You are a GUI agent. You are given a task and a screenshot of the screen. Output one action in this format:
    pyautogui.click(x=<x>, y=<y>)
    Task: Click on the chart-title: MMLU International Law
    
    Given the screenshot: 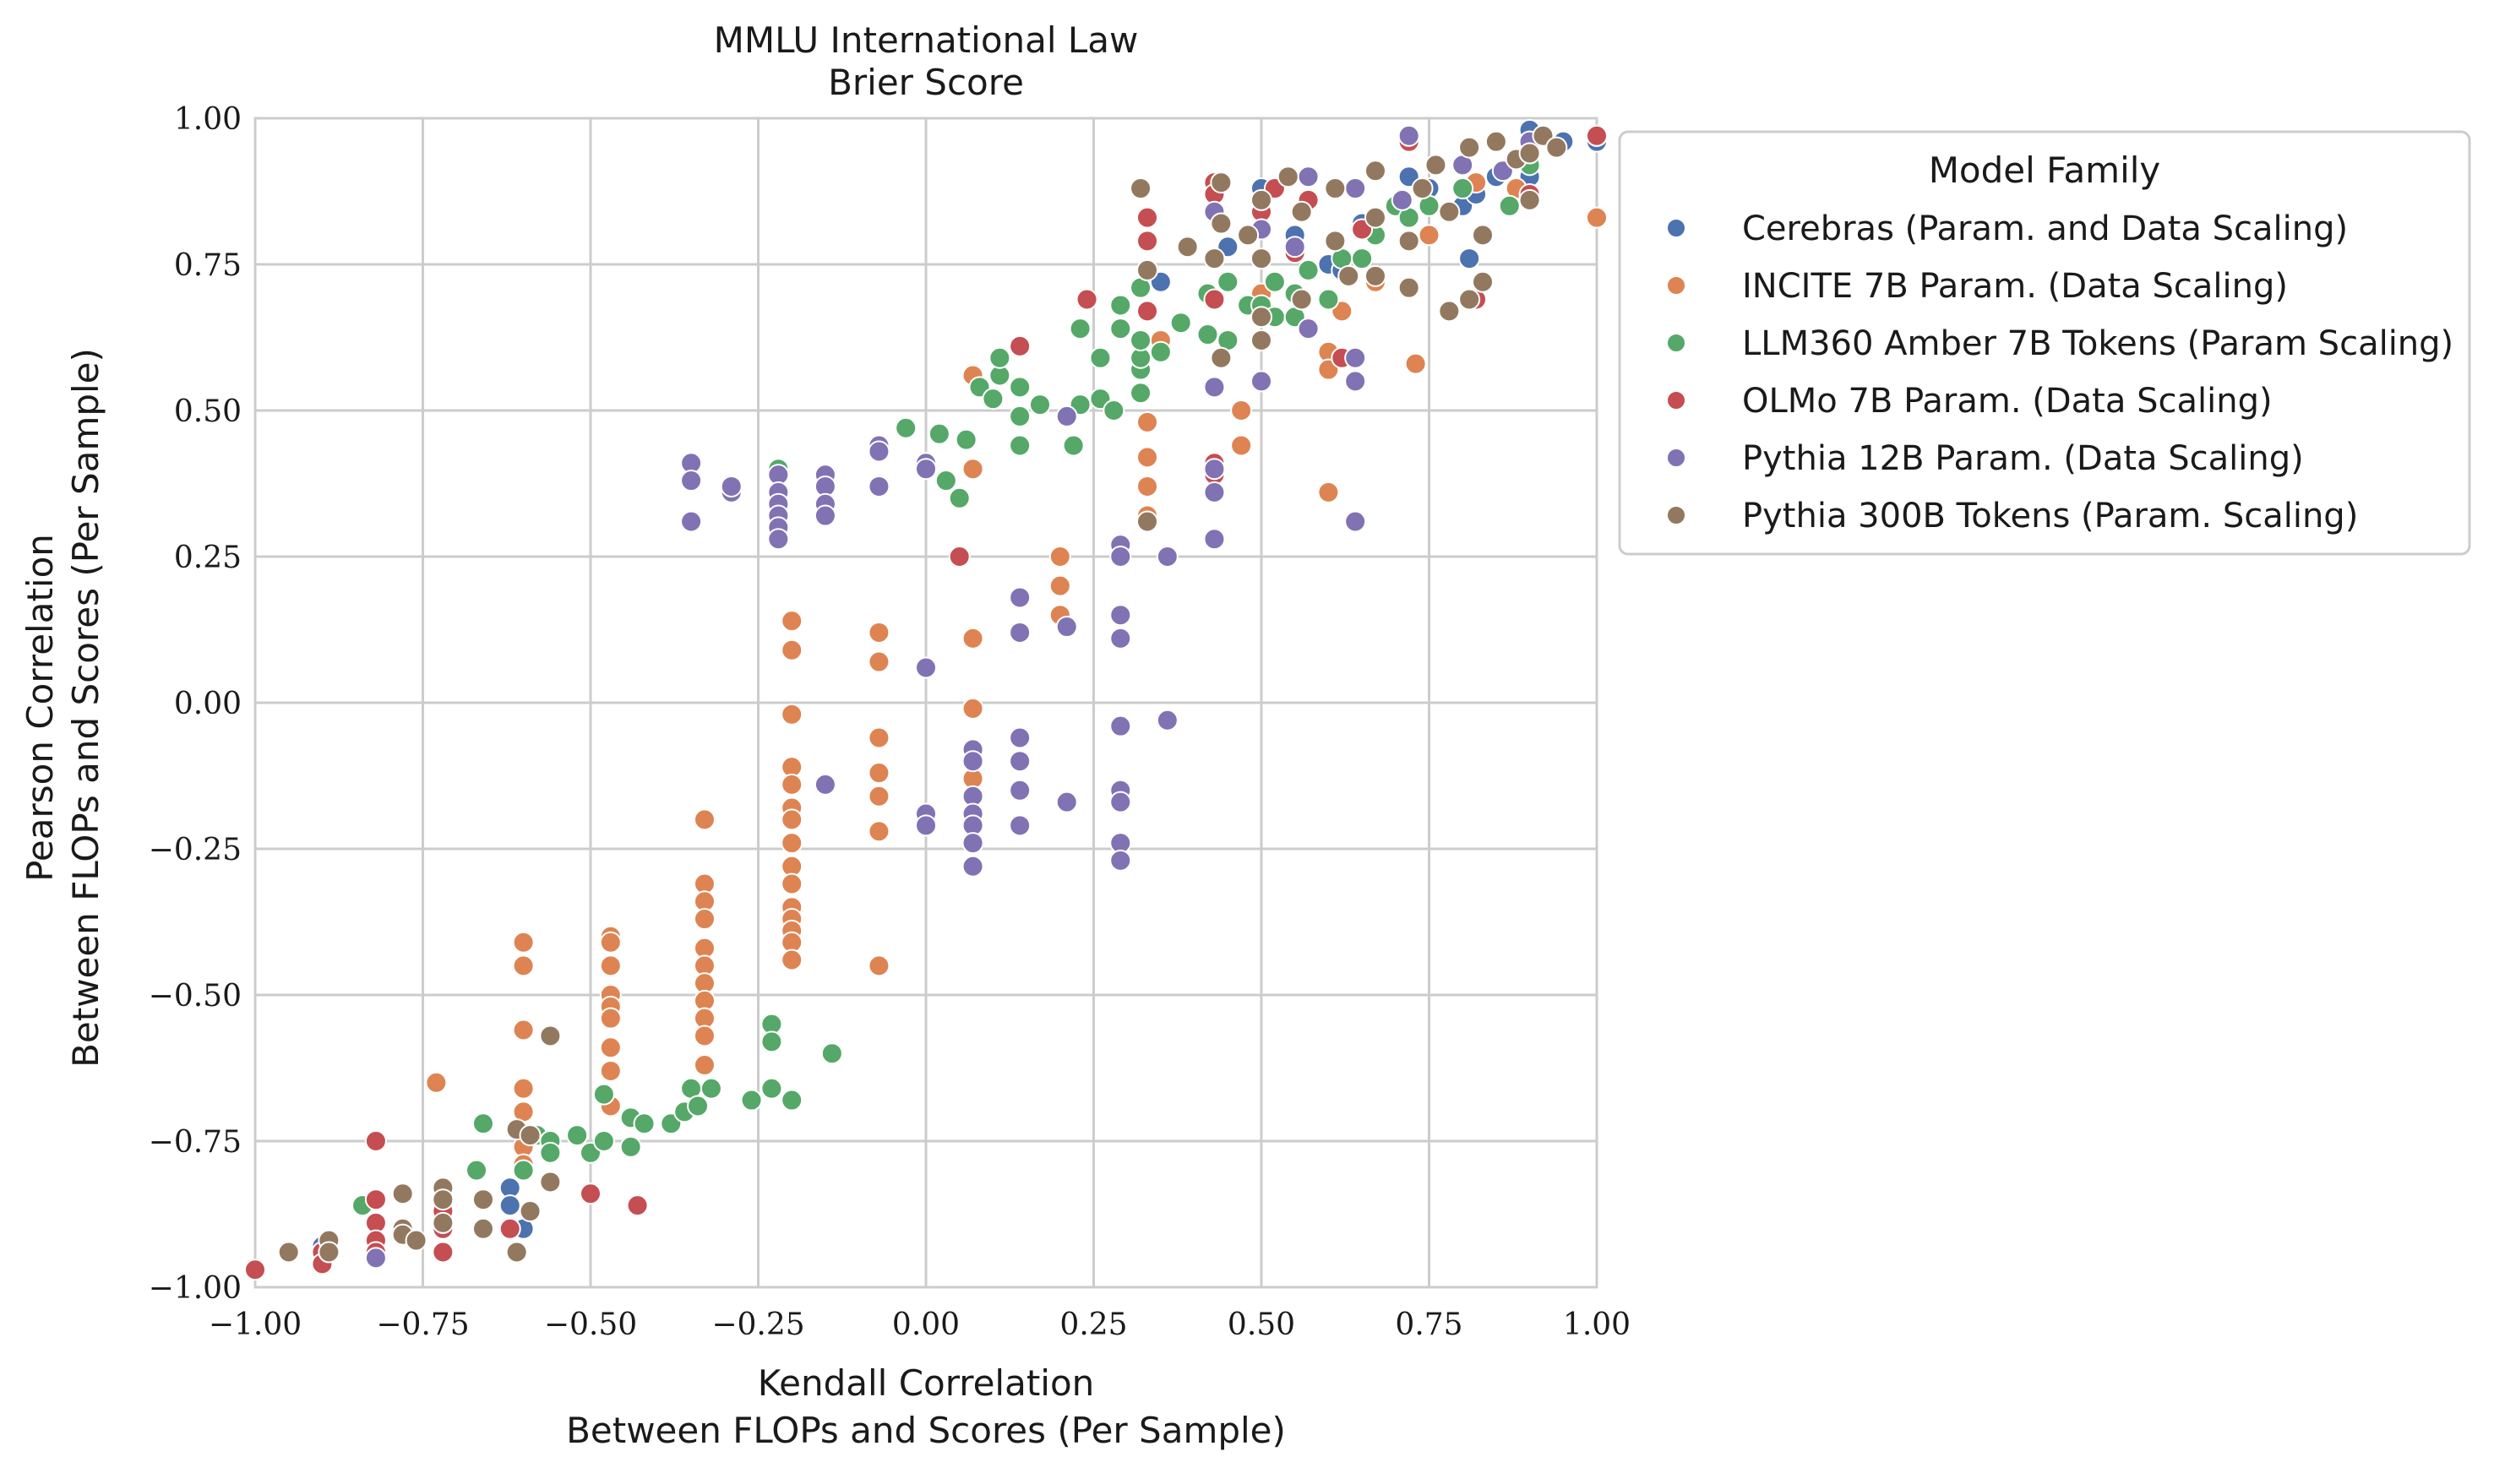 What is the action you would take?
    pyautogui.click(x=926, y=40)
    